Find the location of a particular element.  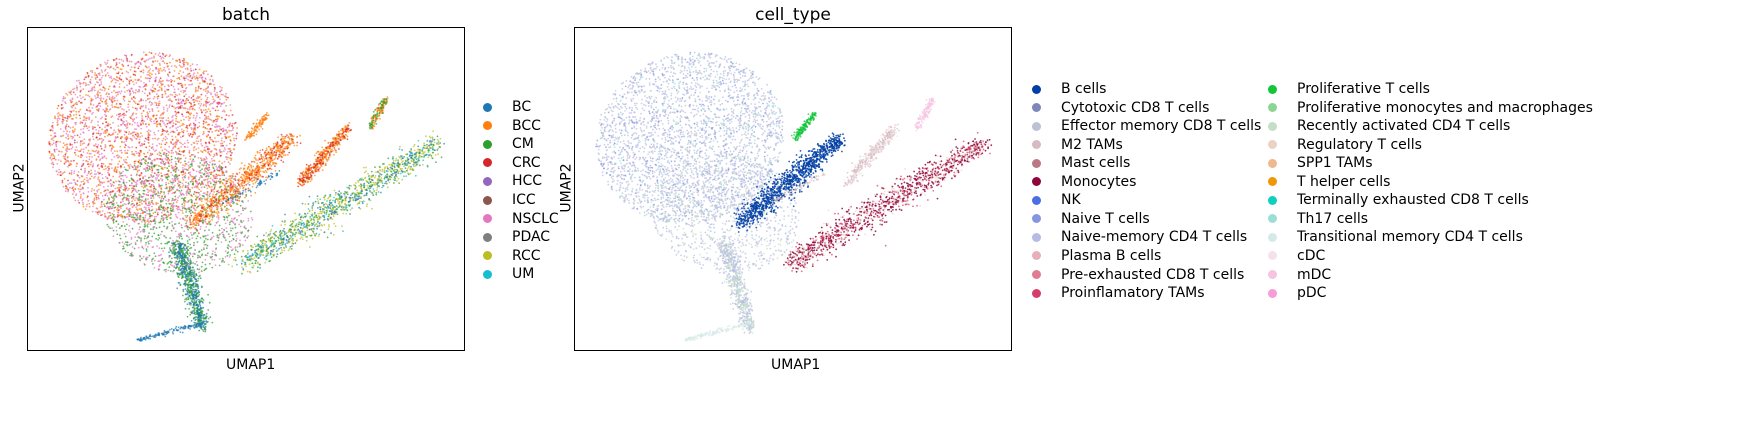

legend-entry: BCC is located at coordinates (512, 126).